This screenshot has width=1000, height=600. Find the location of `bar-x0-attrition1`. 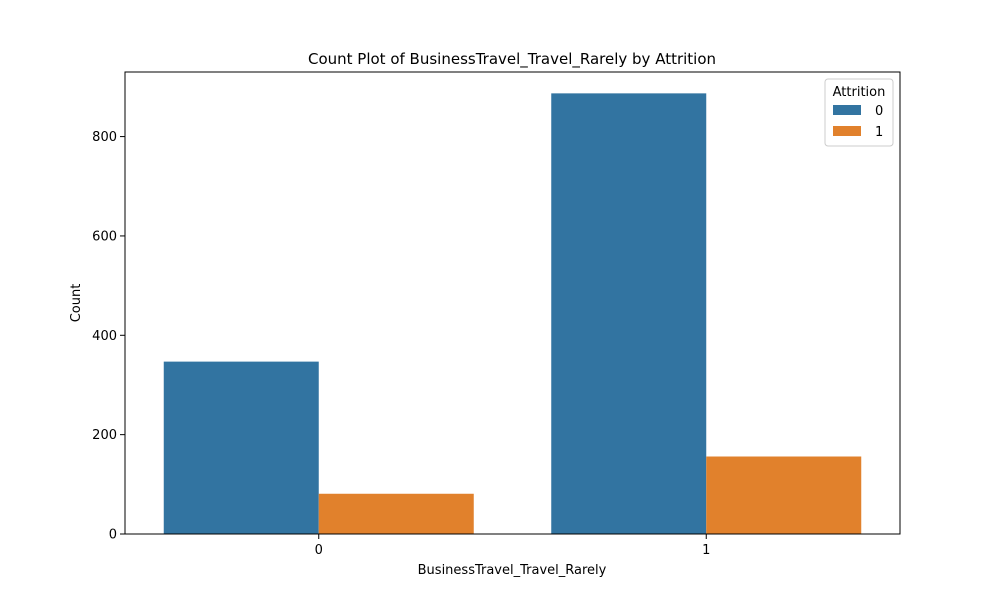

bar-x0-attrition1 is located at coordinates (396, 513).